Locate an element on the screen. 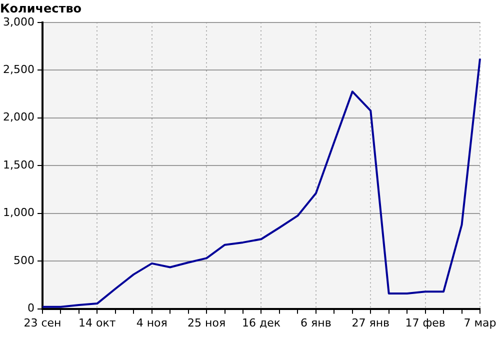 This screenshot has width=500, height=339. x-tick-label: 16 дек is located at coordinates (261, 323).